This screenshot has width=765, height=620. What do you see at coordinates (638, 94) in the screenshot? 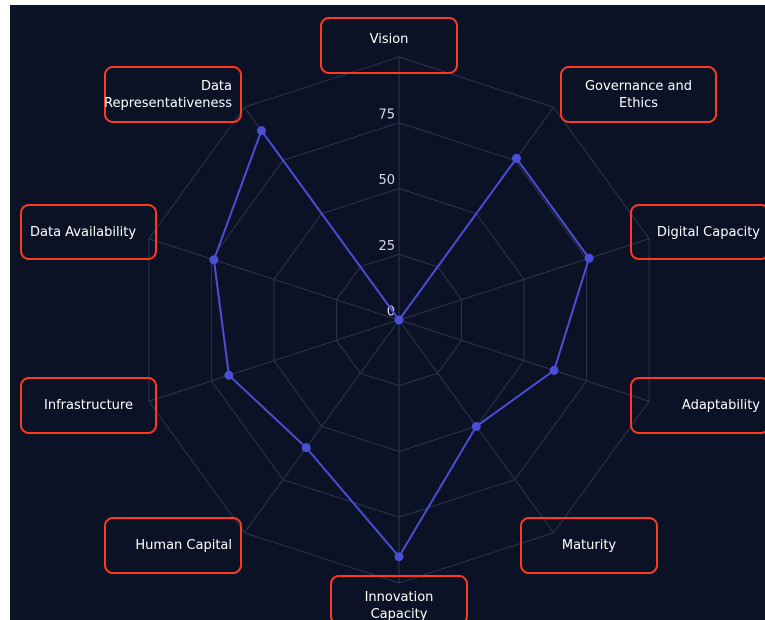
I see `axis-label: Governance and Ethics` at bounding box center [638, 94].